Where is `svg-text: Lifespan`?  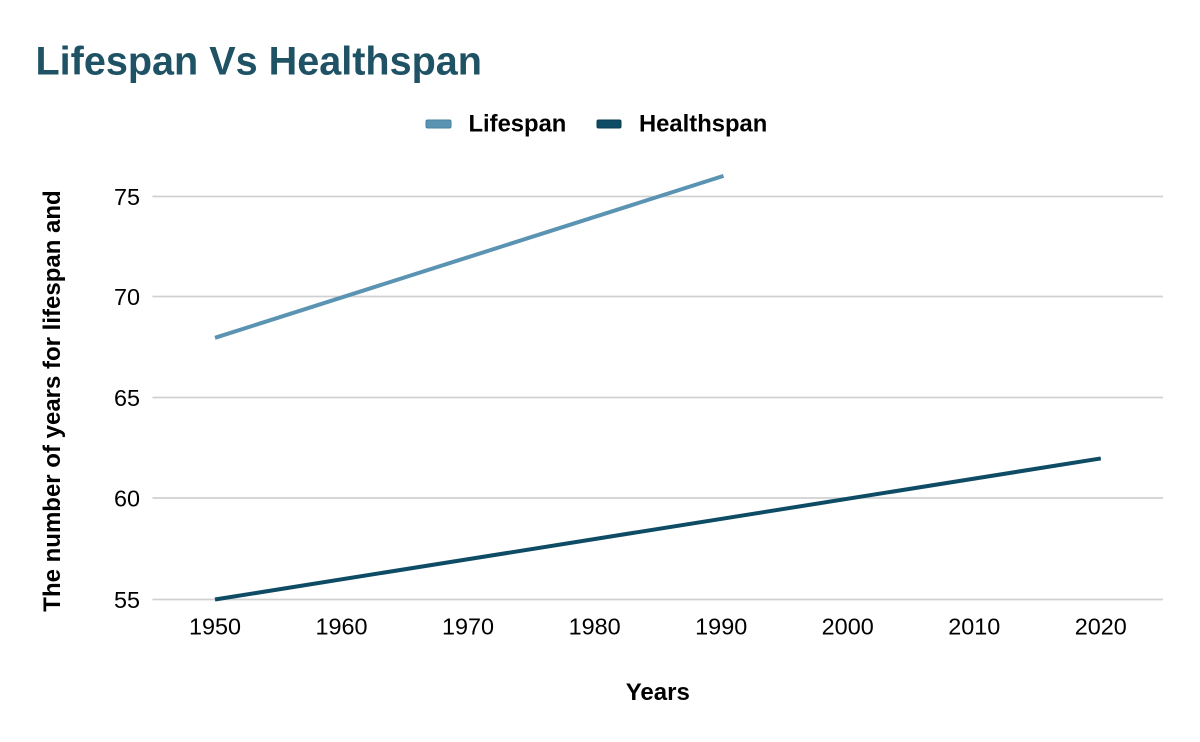 svg-text: Lifespan is located at coordinates (518, 123).